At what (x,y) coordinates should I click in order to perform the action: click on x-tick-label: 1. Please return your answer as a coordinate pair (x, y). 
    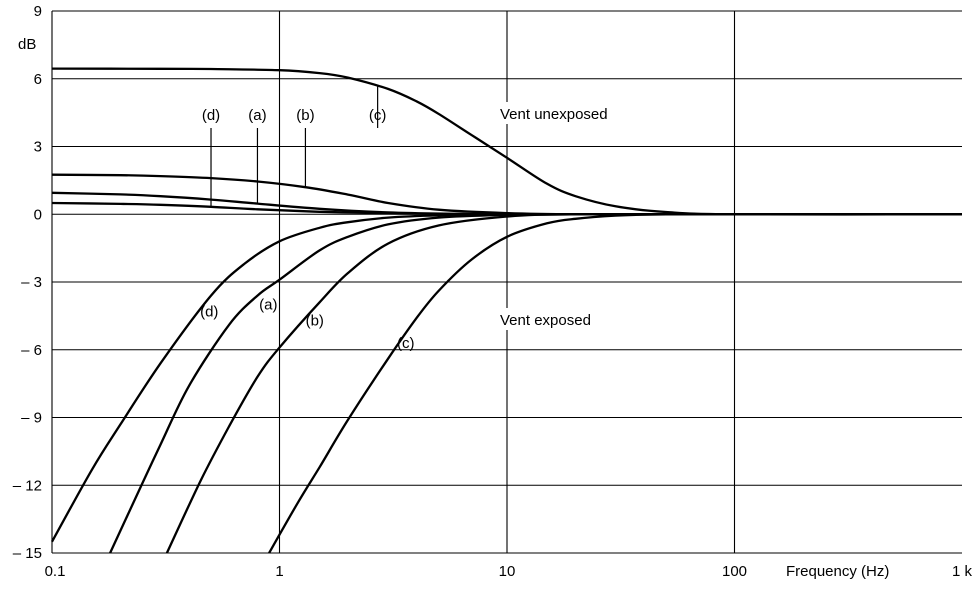
    Looking at the image, I should click on (279, 571).